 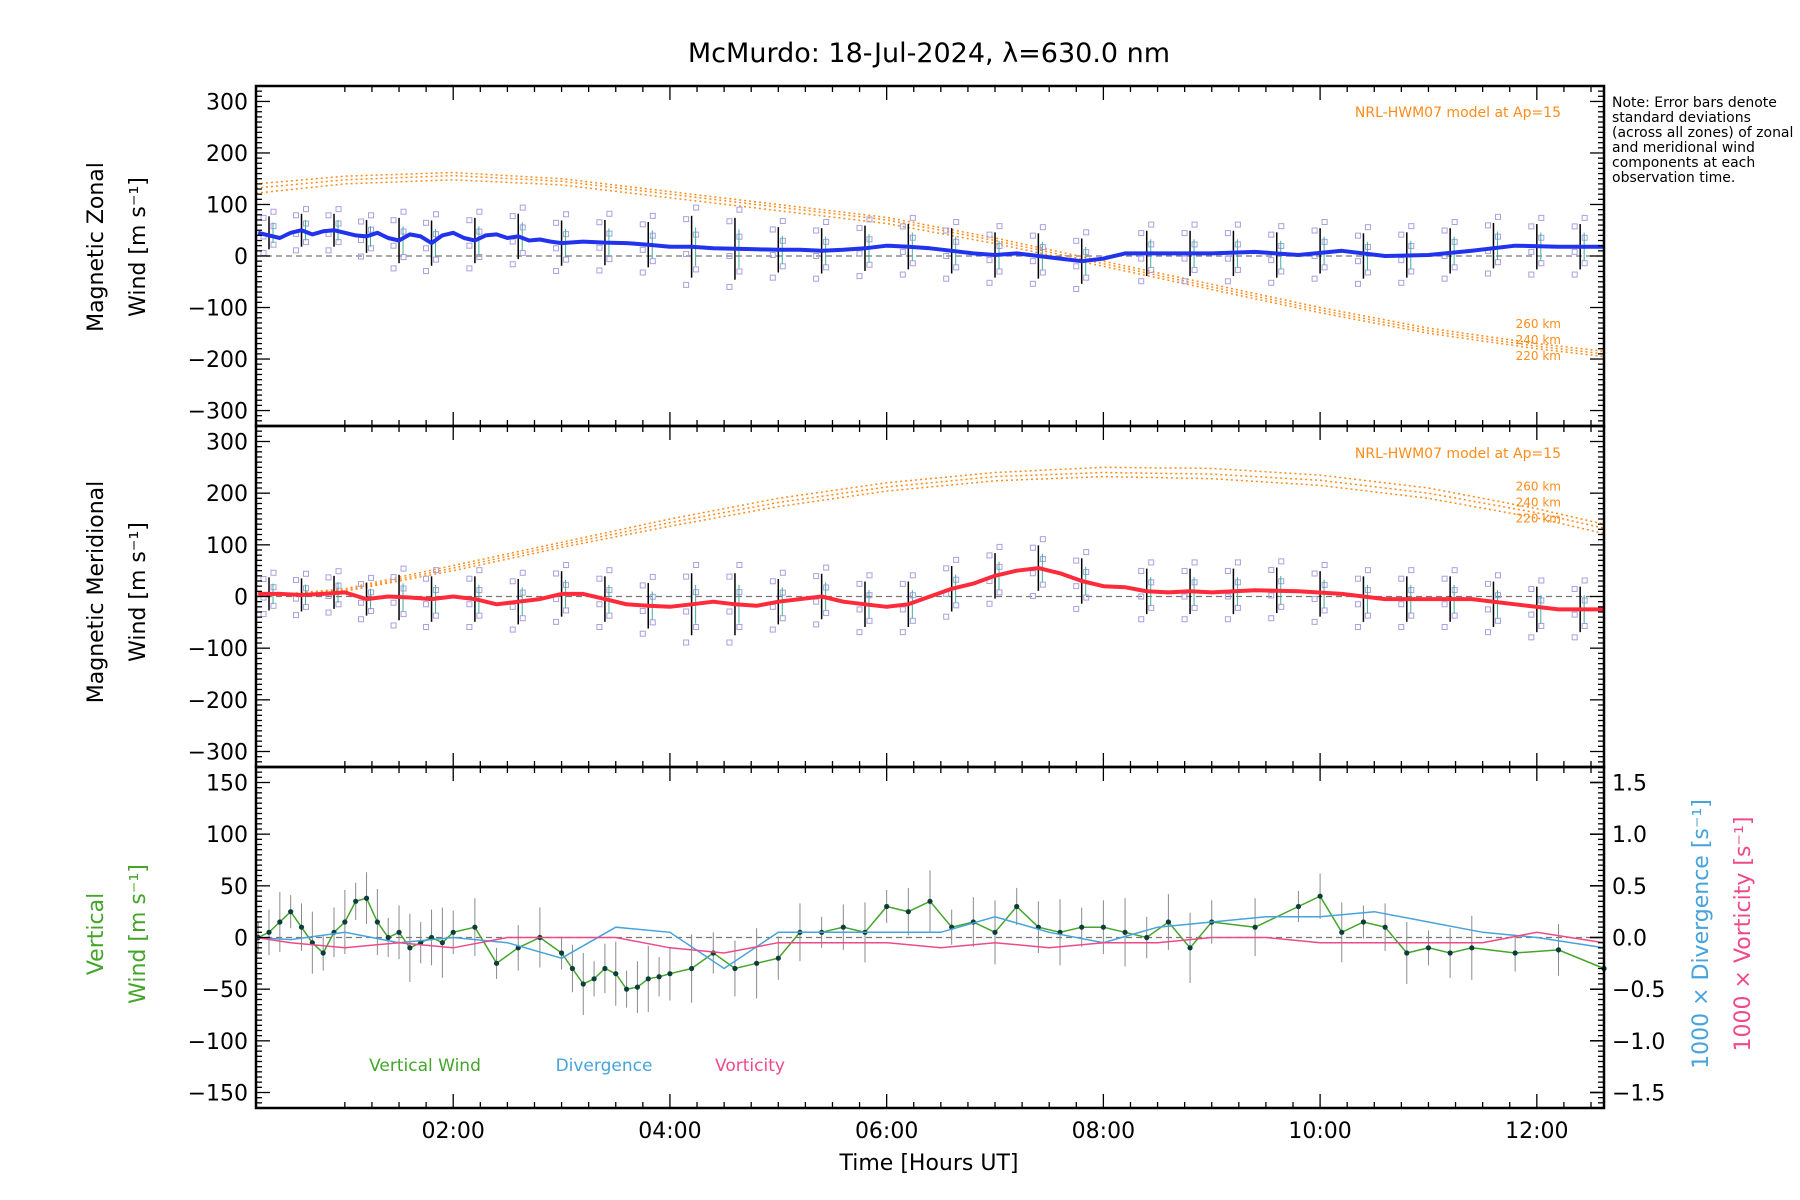 I want to click on meridional-y-tick-label: 100, so click(x=227, y=546).